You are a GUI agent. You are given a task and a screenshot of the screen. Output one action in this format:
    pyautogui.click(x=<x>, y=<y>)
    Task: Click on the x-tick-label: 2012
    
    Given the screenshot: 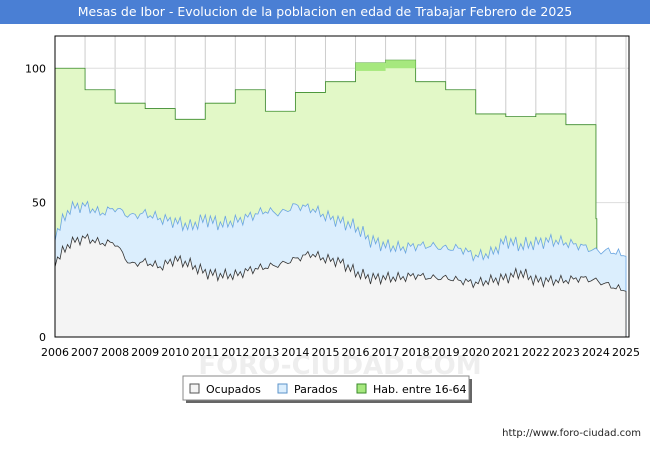 What is the action you would take?
    pyautogui.click(x=235, y=352)
    